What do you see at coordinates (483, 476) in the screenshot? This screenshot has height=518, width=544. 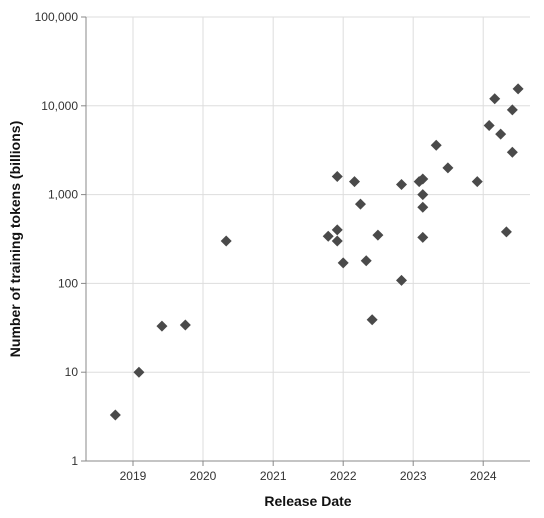 I see `x-tick-label: 2024` at bounding box center [483, 476].